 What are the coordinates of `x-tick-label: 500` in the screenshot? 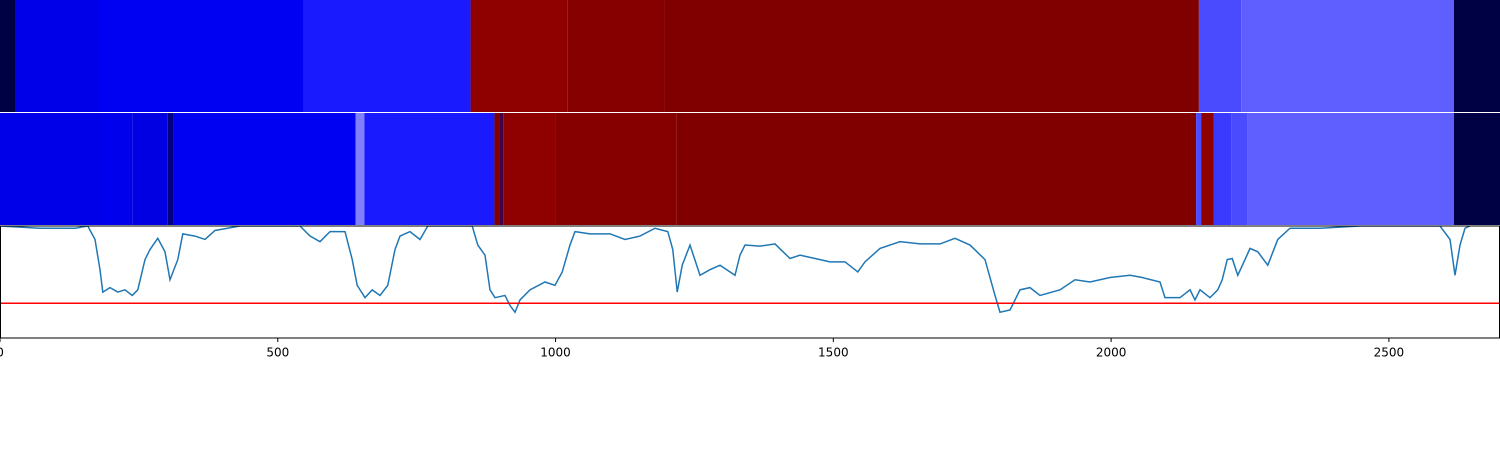 It's located at (277, 353).